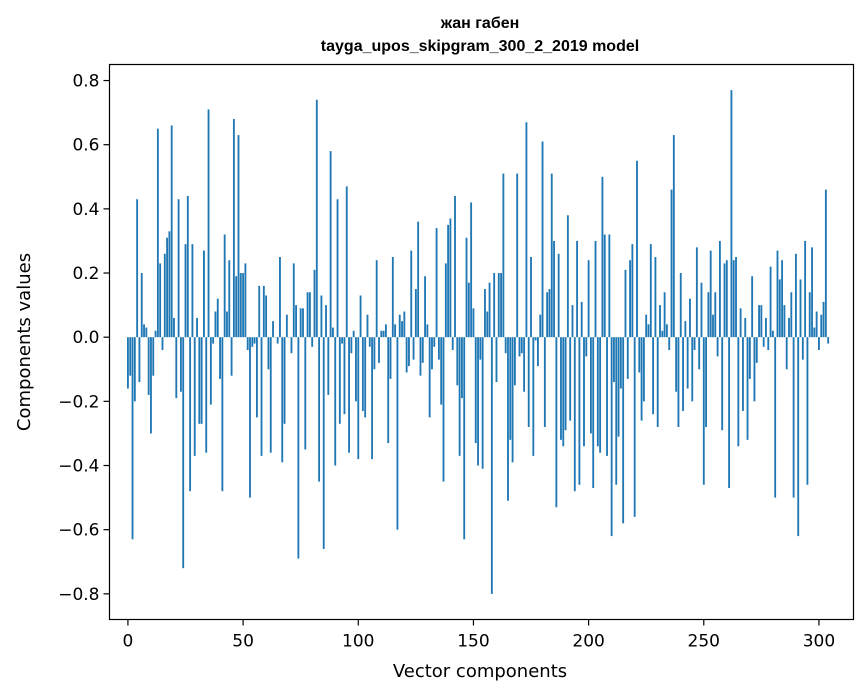 The image size is (867, 696). What do you see at coordinates (78, 531) in the screenshot?
I see `y-tick-label-1: −0.6` at bounding box center [78, 531].